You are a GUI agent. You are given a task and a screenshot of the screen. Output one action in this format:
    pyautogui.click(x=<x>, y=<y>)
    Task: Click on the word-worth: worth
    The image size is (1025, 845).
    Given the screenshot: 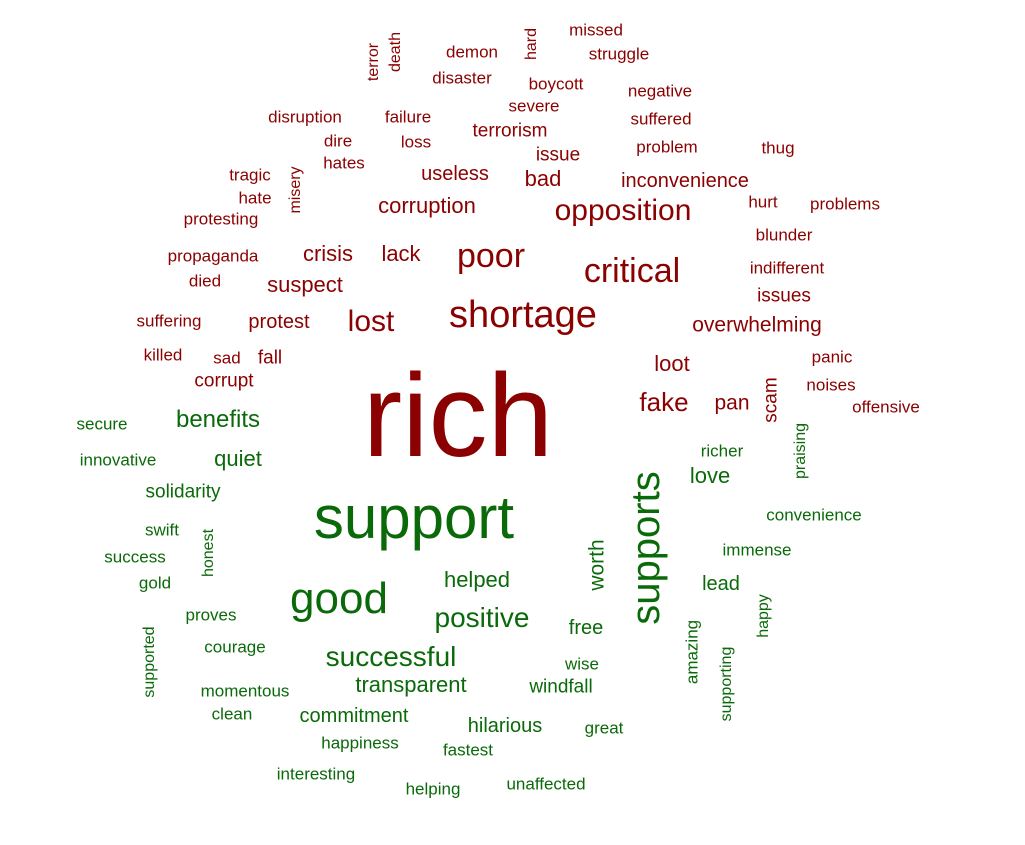 What is the action you would take?
    pyautogui.click(x=597, y=565)
    